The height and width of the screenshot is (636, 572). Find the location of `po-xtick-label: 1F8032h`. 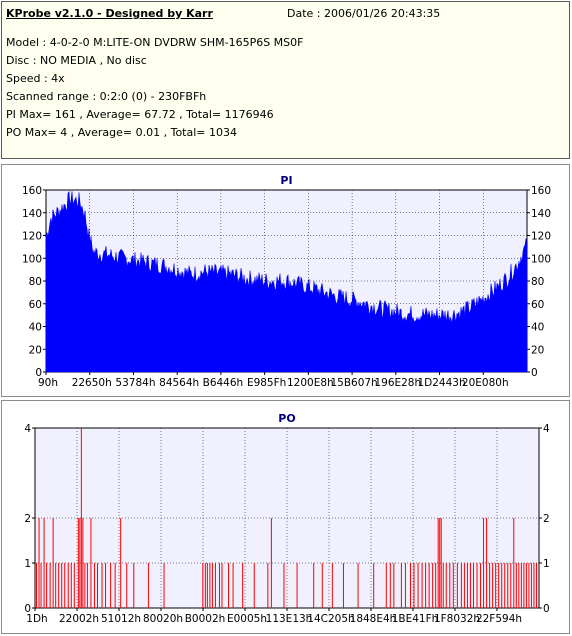

po-xtick-label: 1F8032h is located at coordinates (457, 619).